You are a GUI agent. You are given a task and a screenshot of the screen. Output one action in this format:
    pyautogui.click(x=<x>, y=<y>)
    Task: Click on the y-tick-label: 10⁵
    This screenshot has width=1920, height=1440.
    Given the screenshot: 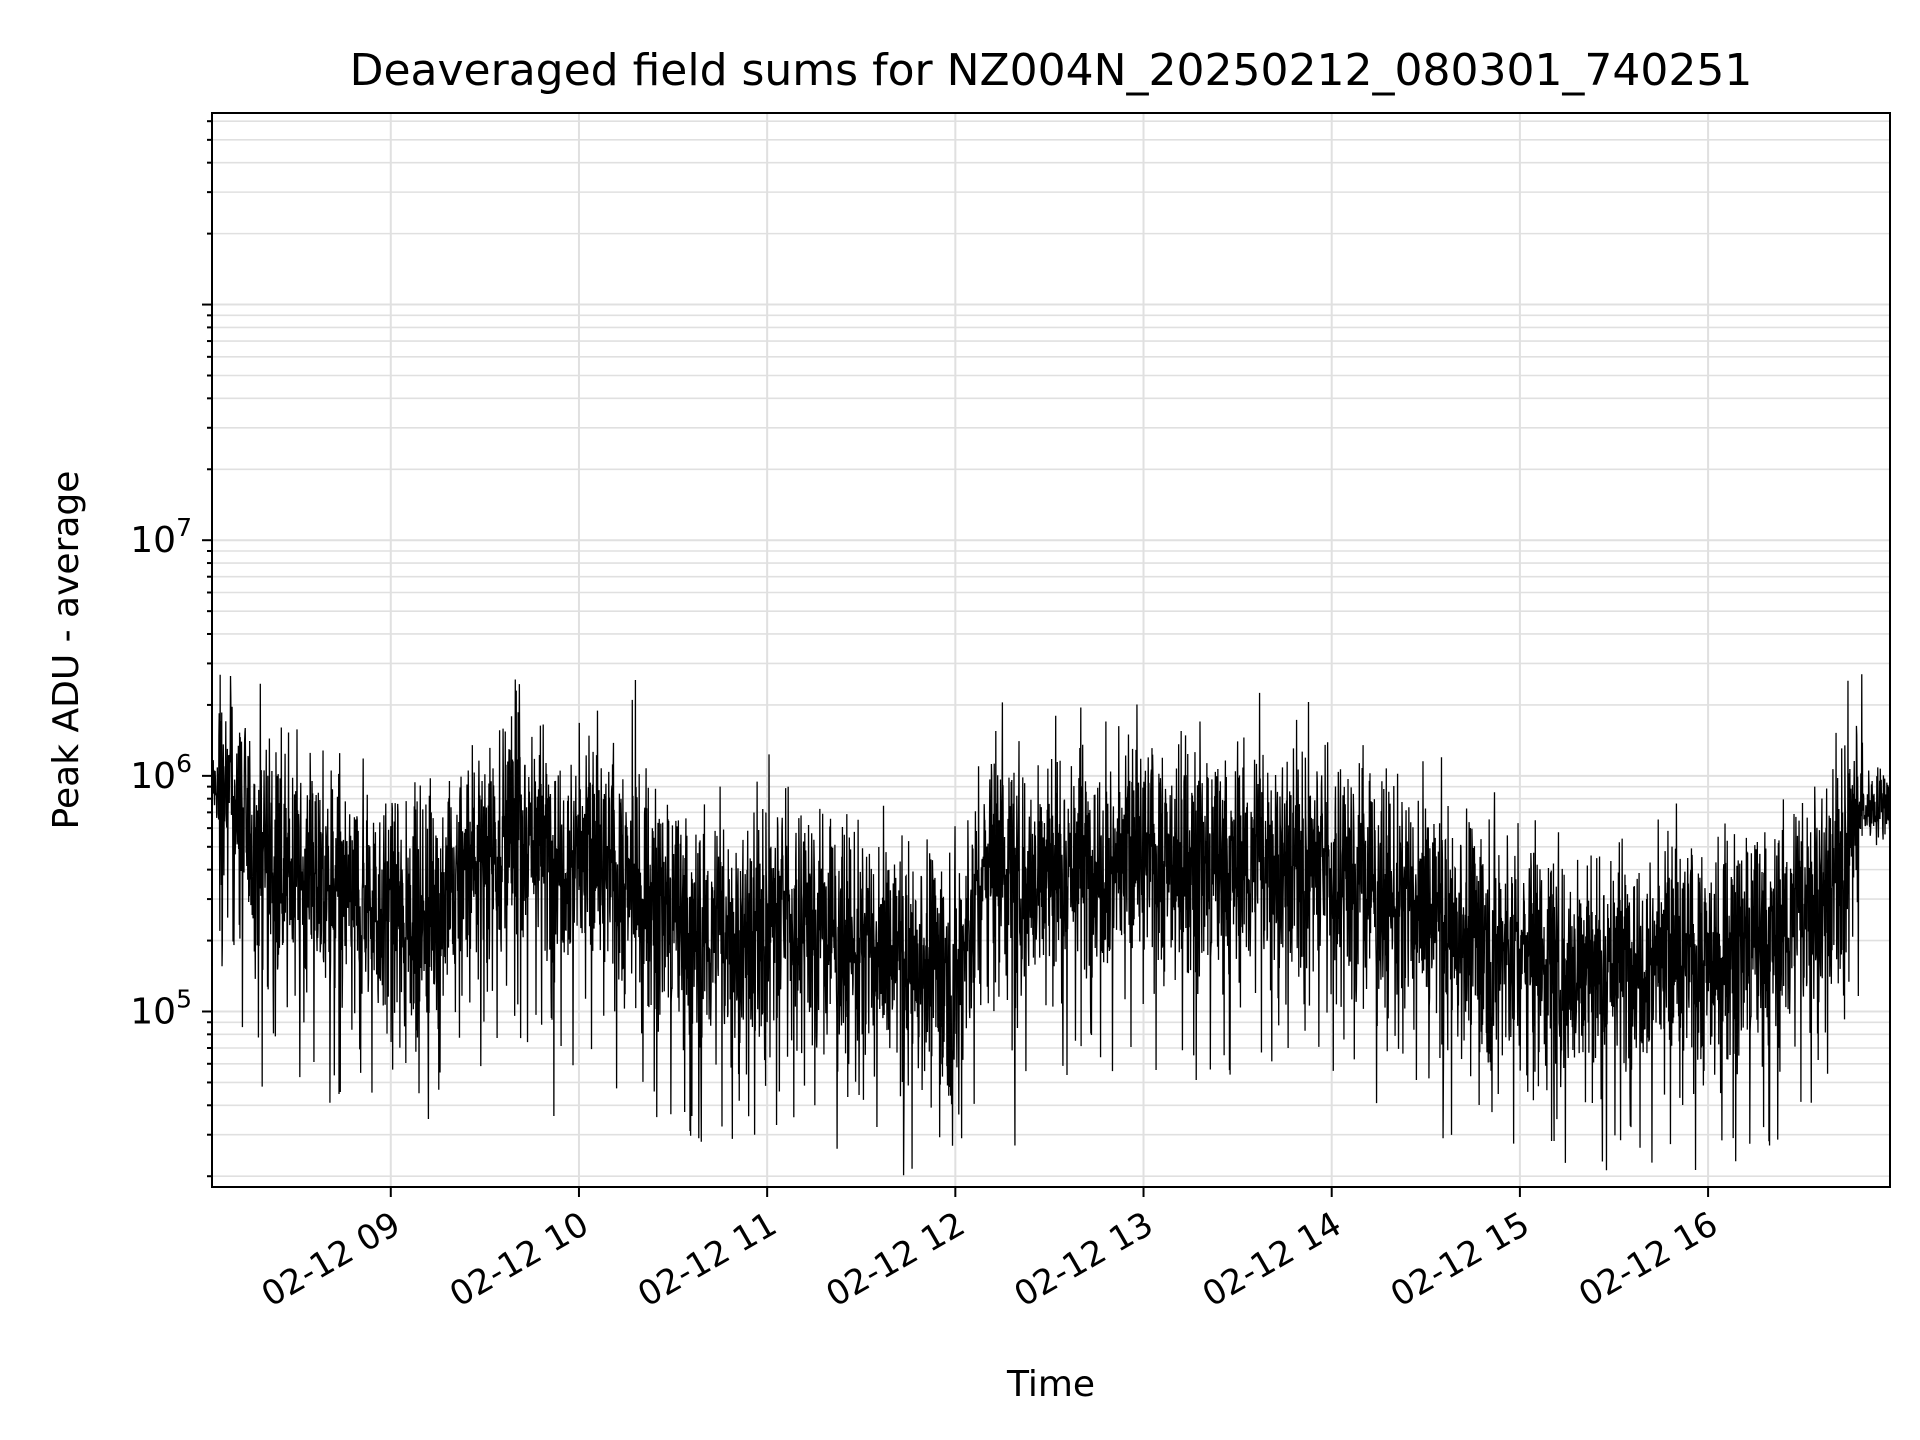 What is the action you would take?
    pyautogui.click(x=161, y=1009)
    